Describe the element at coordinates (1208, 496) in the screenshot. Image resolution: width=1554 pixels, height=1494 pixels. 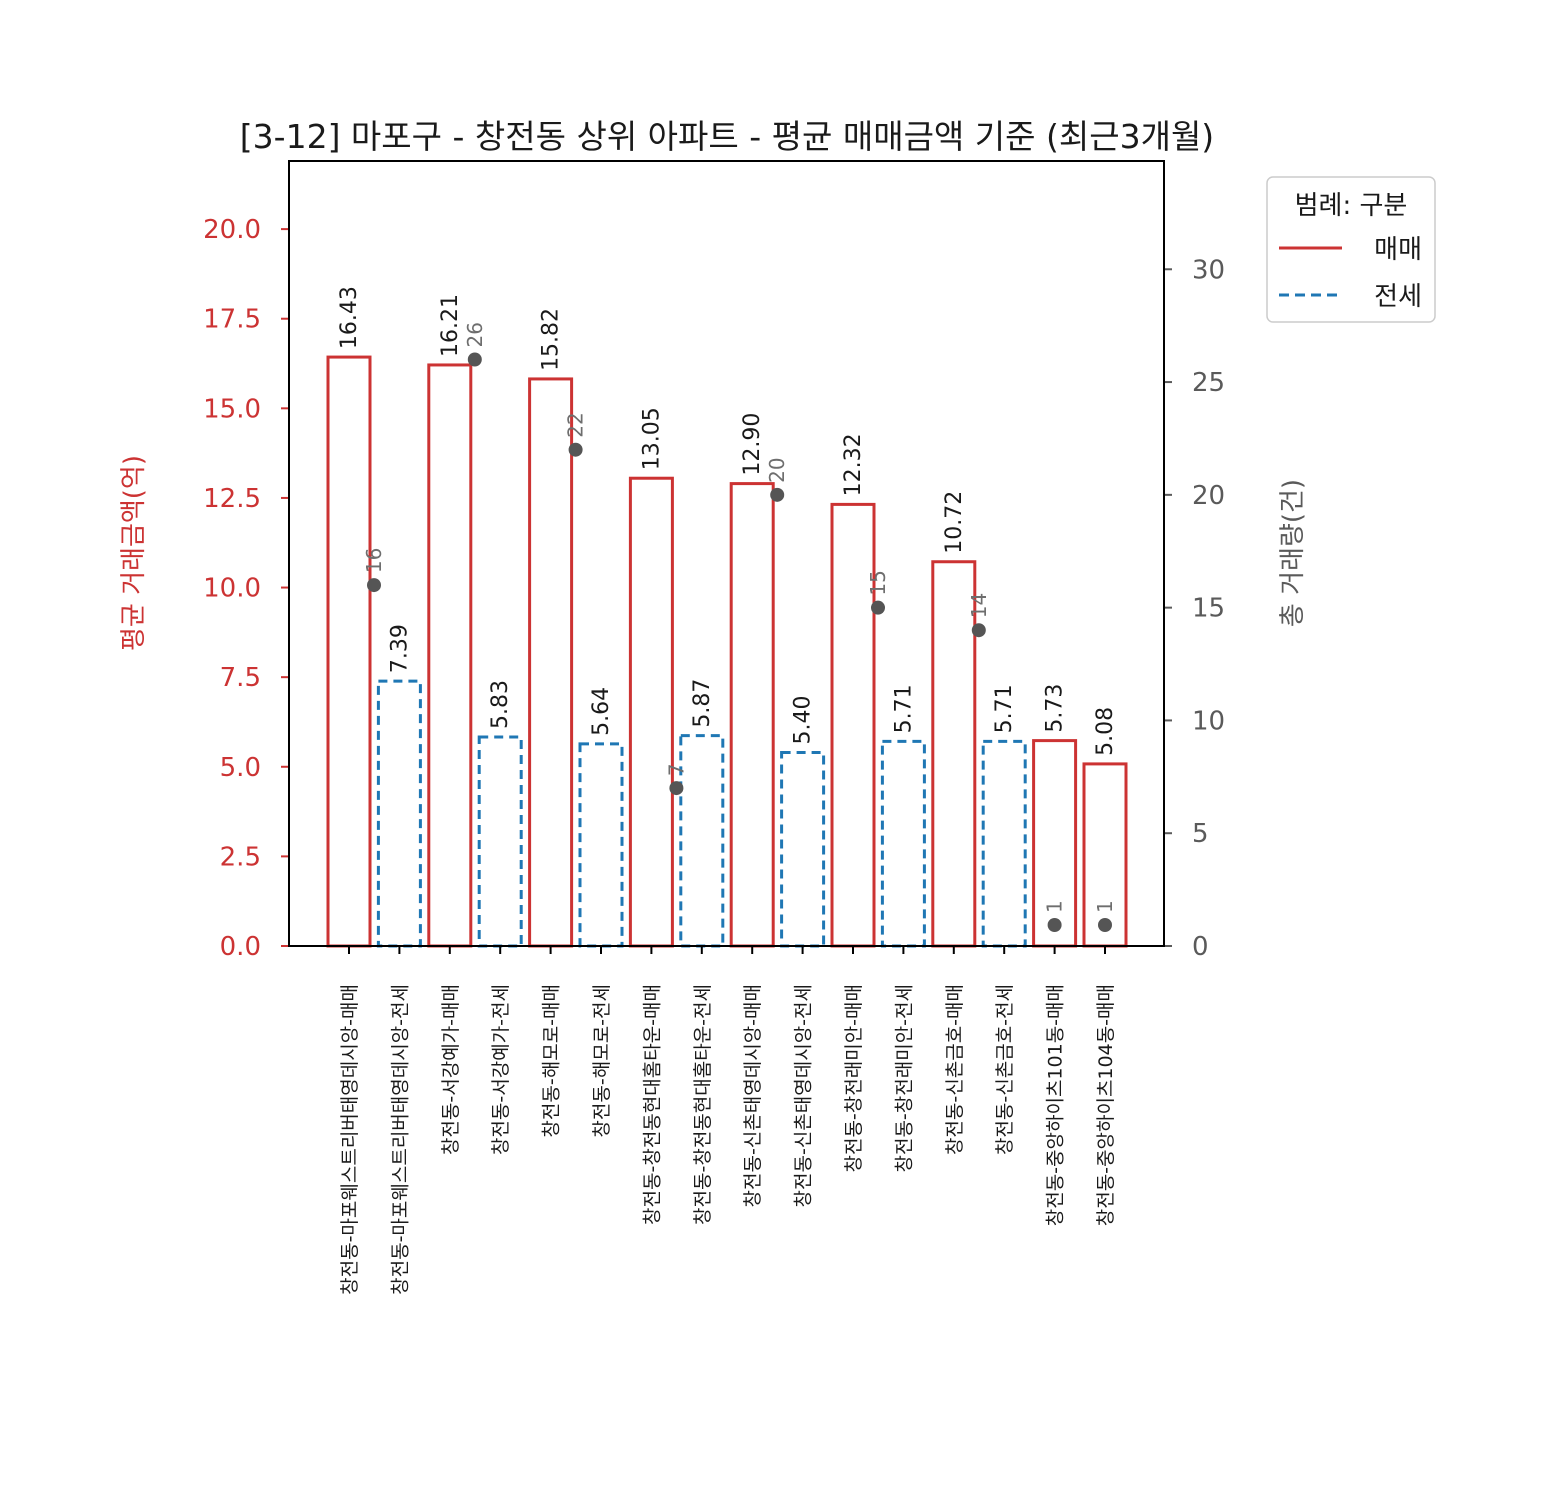
I see `right-tick-label: 20` at that location.